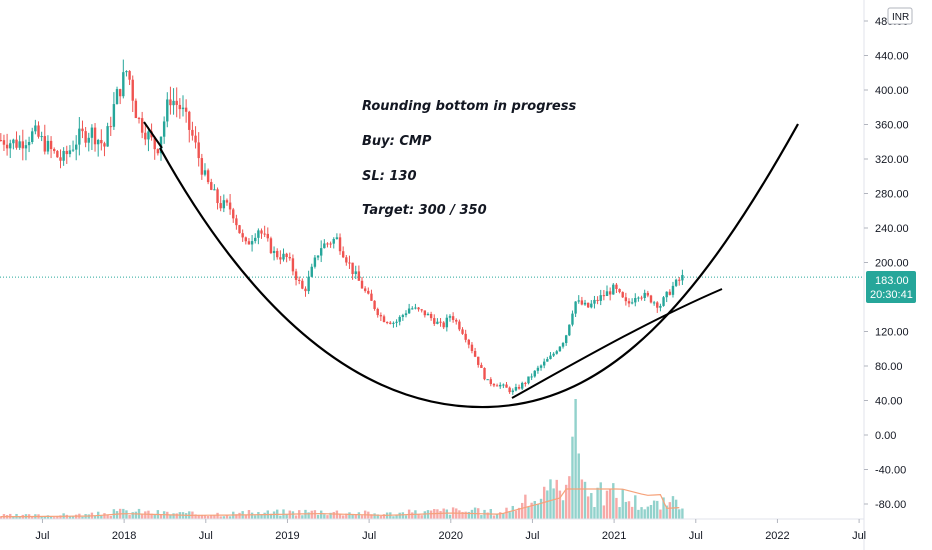 This screenshot has height=550, width=932. What do you see at coordinates (617, 343) in the screenshot?
I see `trend-line` at bounding box center [617, 343].